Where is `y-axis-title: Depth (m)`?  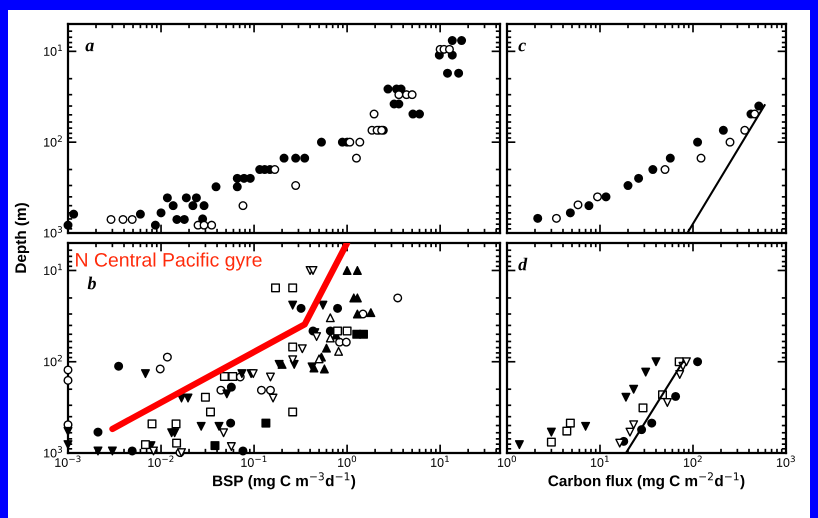
y-axis-title: Depth (m) is located at coordinates (22, 238).